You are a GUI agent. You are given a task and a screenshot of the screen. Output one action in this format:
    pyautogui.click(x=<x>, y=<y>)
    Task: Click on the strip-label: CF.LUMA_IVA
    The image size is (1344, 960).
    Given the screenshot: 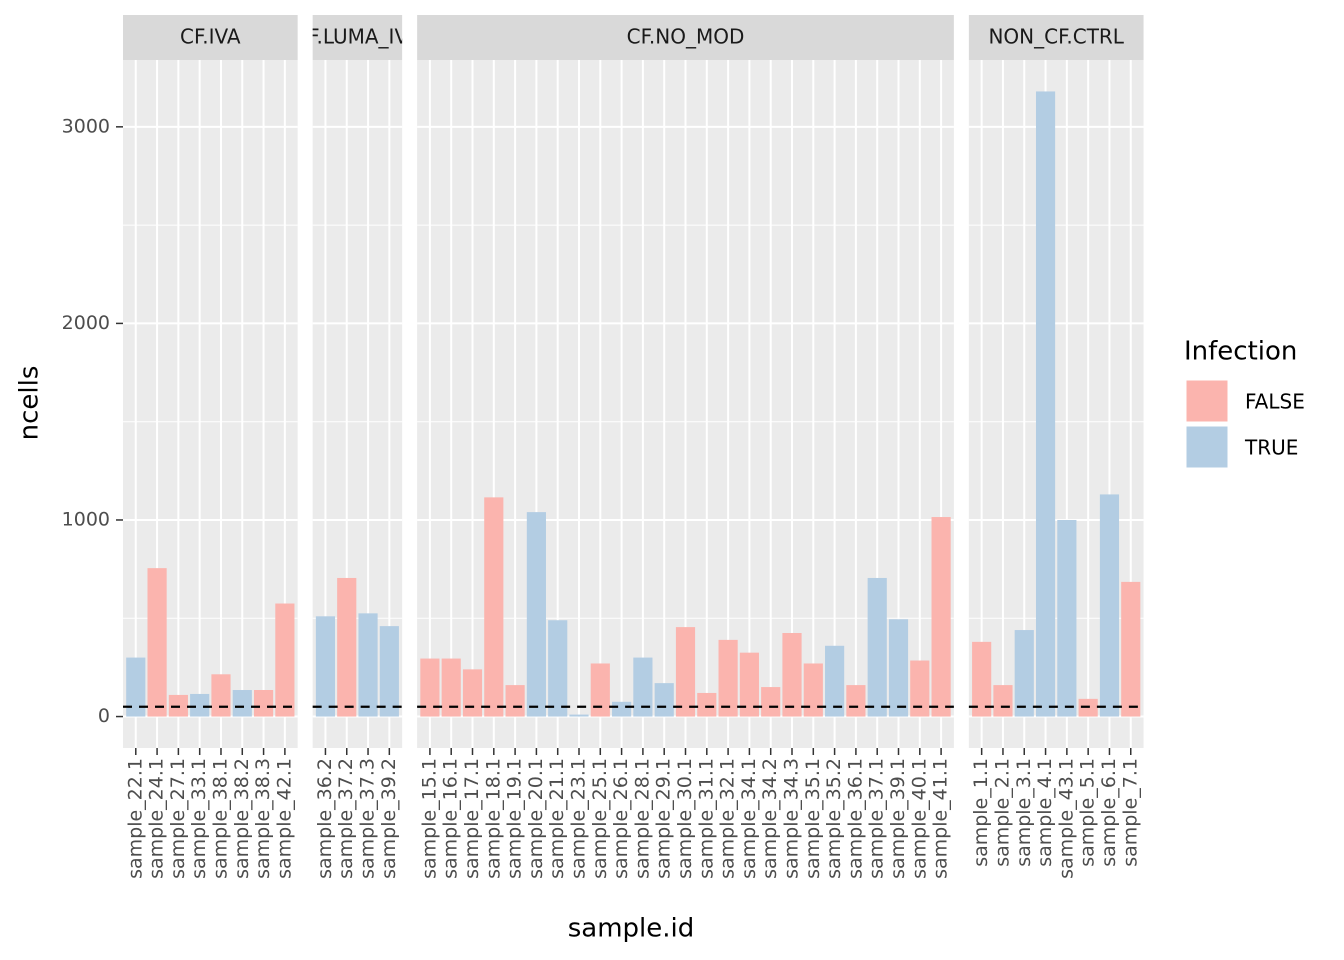 What is the action you would take?
    pyautogui.click(x=357, y=37)
    